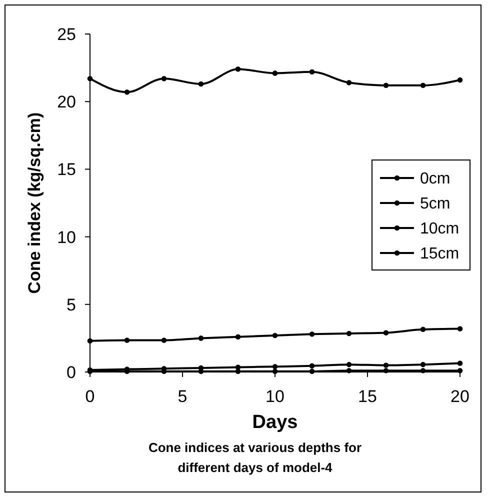 This screenshot has width=488, height=497. Describe the element at coordinates (71, 372) in the screenshot. I see `y-tick-label: 0` at that location.